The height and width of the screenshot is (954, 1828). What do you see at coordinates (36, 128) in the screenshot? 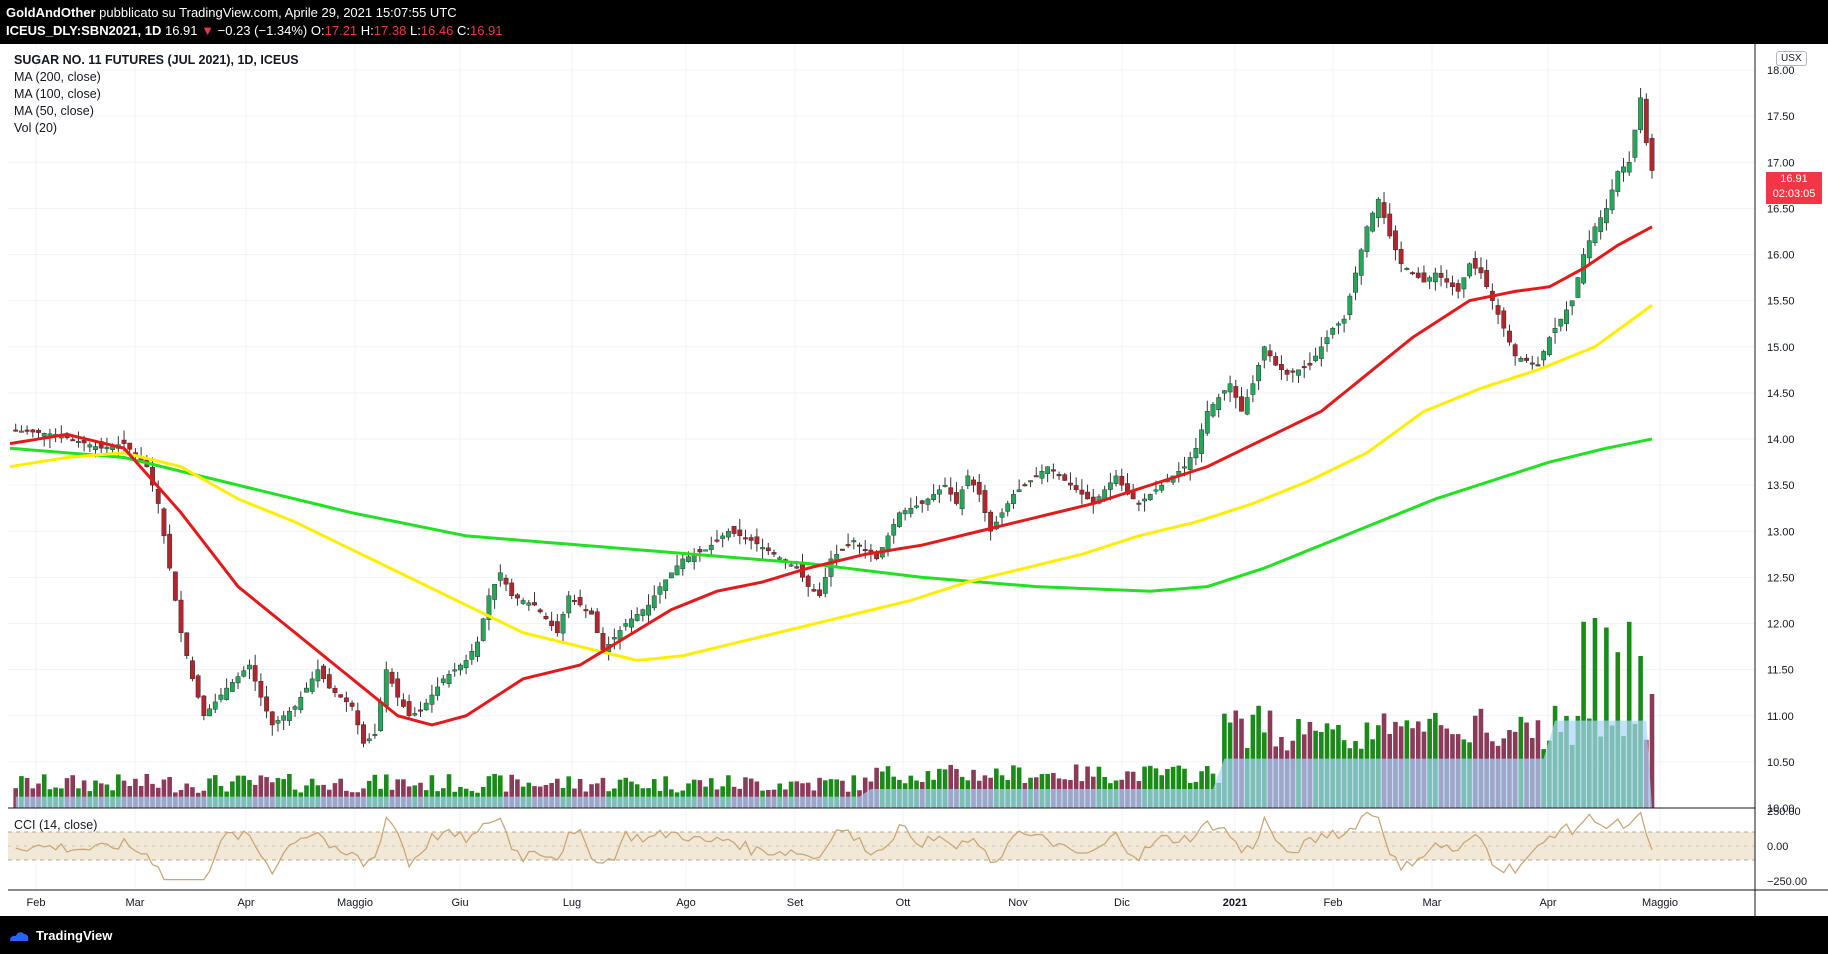
I see `legend-vol: Vol (20)` at bounding box center [36, 128].